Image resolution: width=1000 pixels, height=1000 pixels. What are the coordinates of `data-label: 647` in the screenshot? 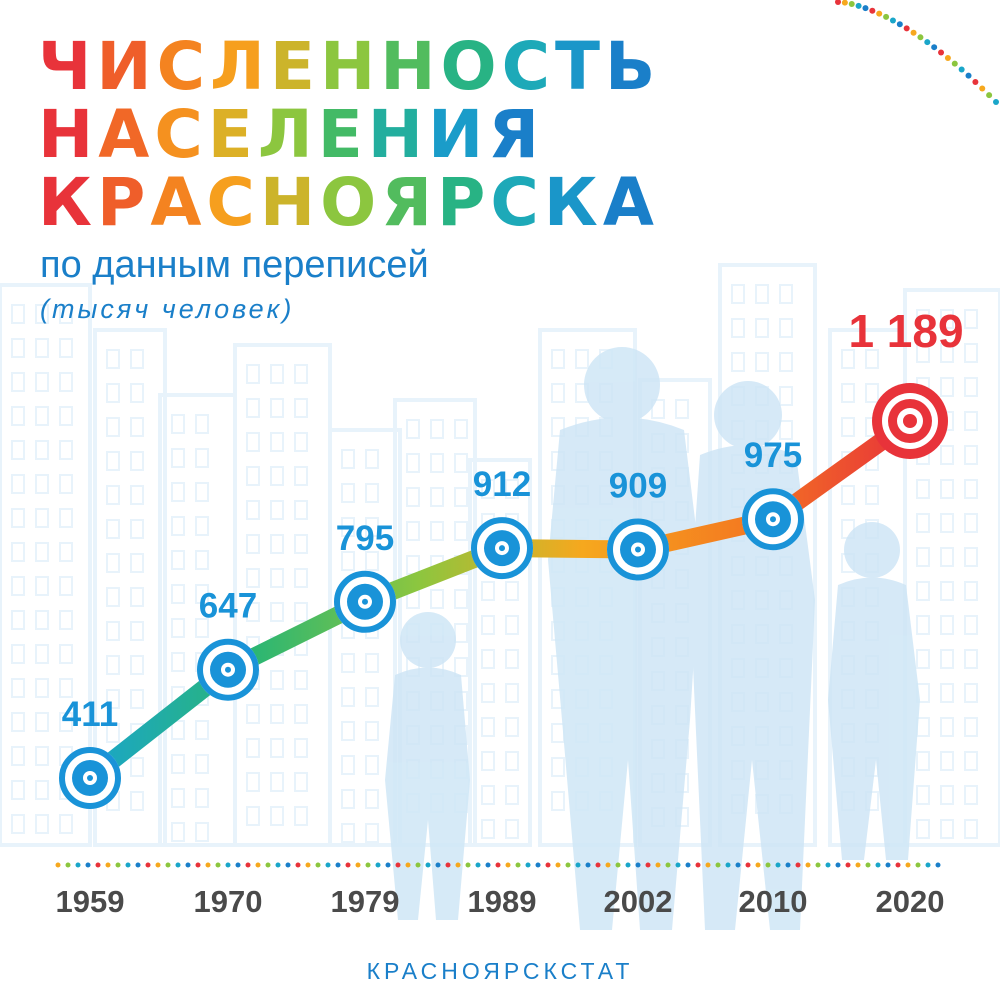 It's located at (228, 606).